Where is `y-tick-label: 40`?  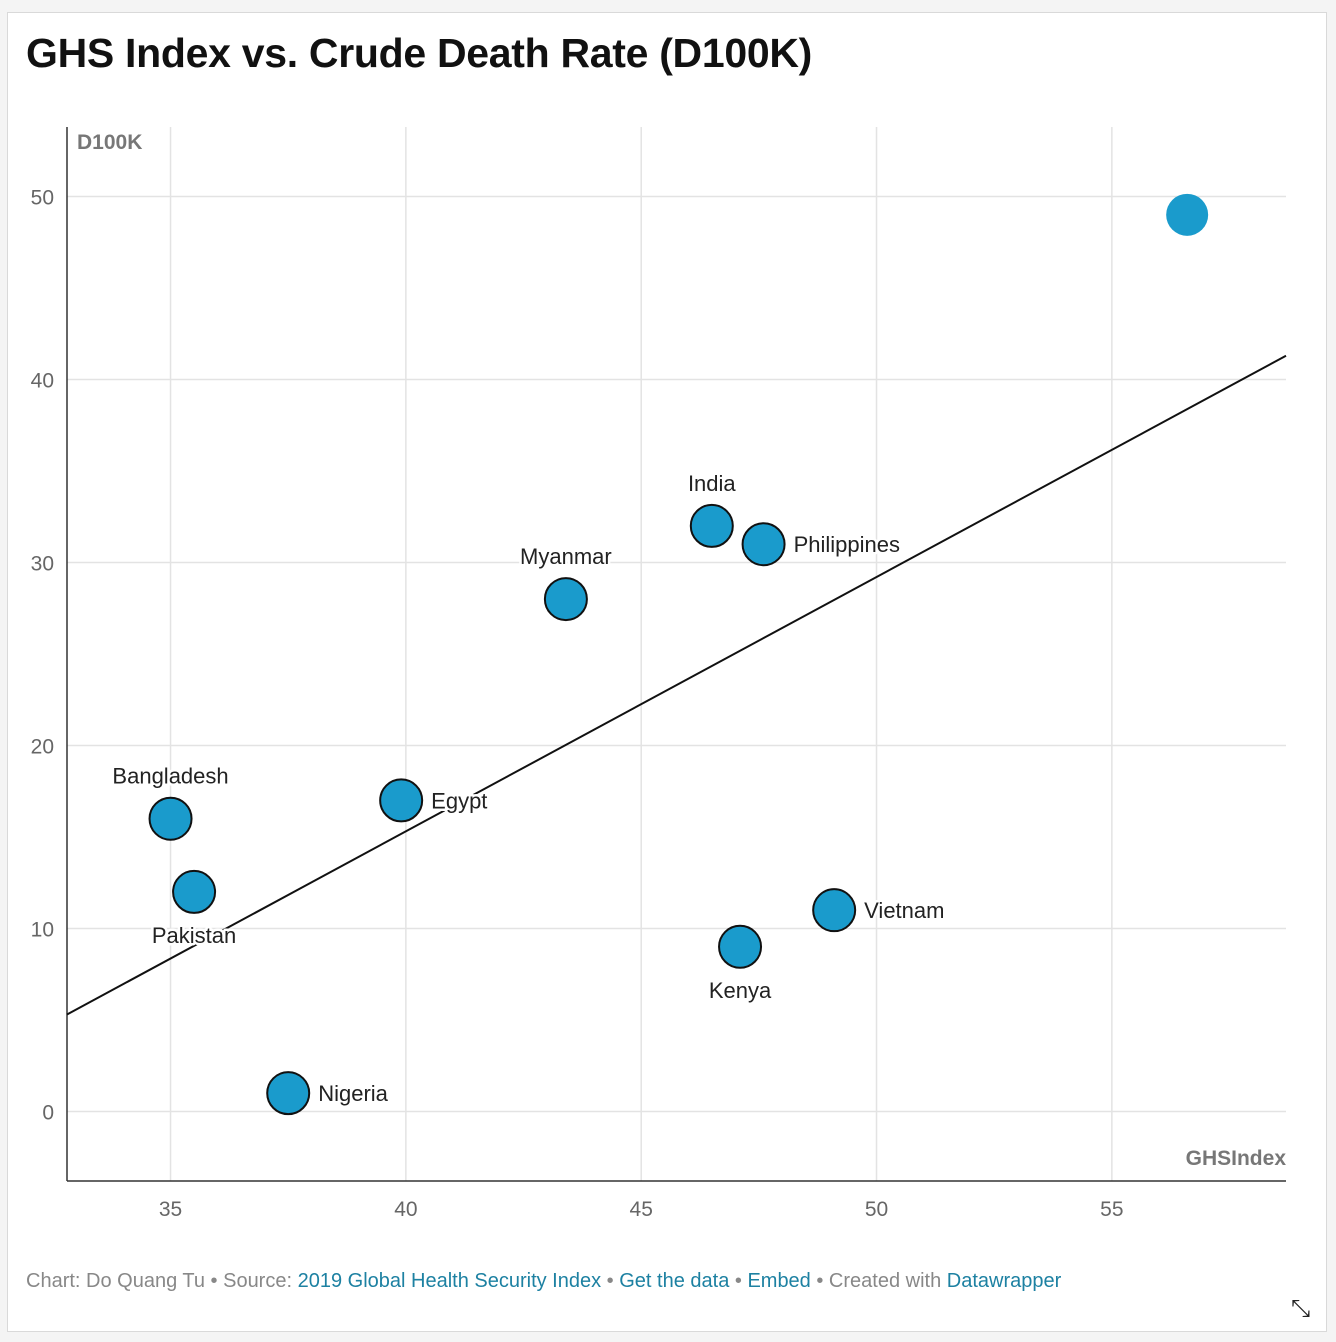
y-tick-label: 40 is located at coordinates (42, 381).